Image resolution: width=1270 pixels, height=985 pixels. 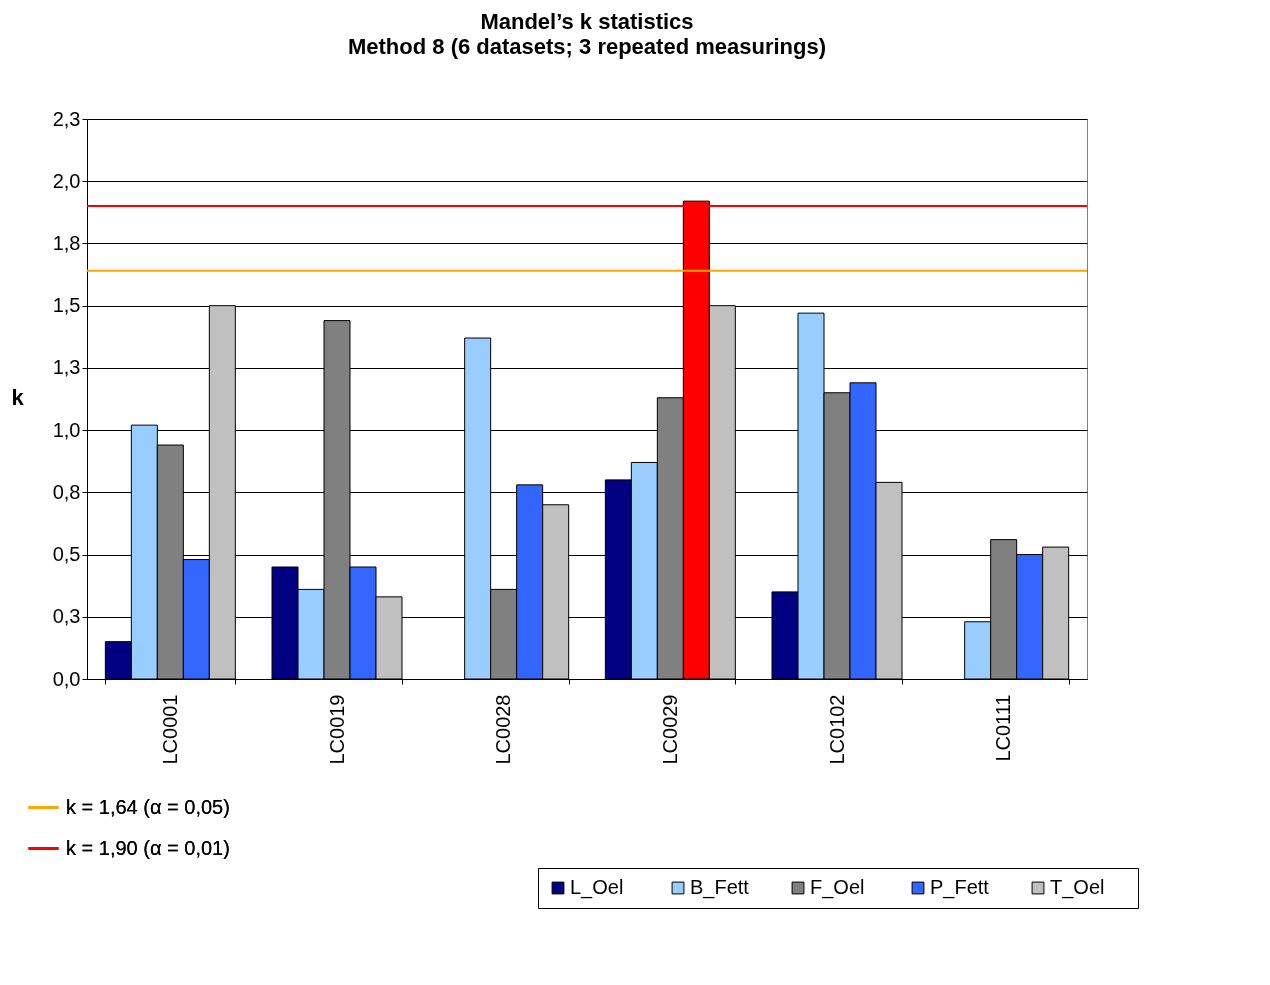 What do you see at coordinates (66, 118) in the screenshot?
I see `y-tick-label: 2,3` at bounding box center [66, 118].